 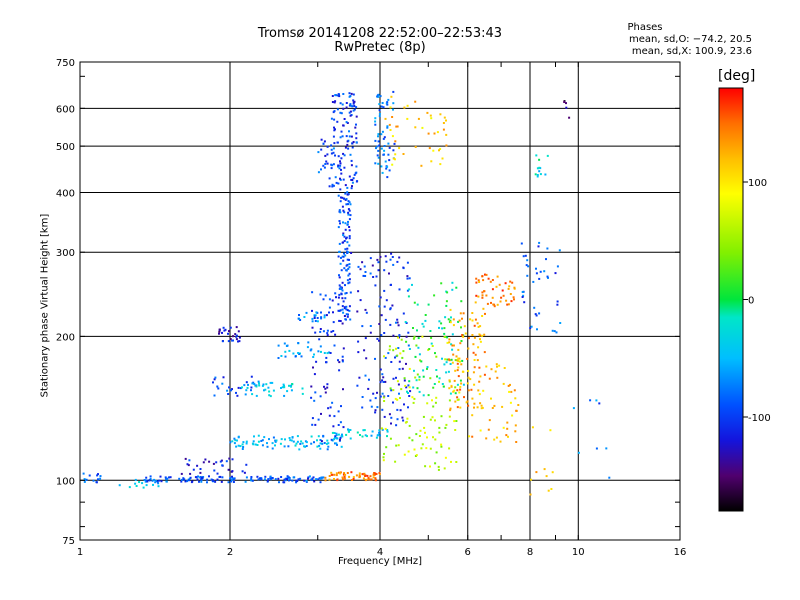 What do you see at coordinates (578, 552) in the screenshot?
I see `x-tick-label: 10` at bounding box center [578, 552].